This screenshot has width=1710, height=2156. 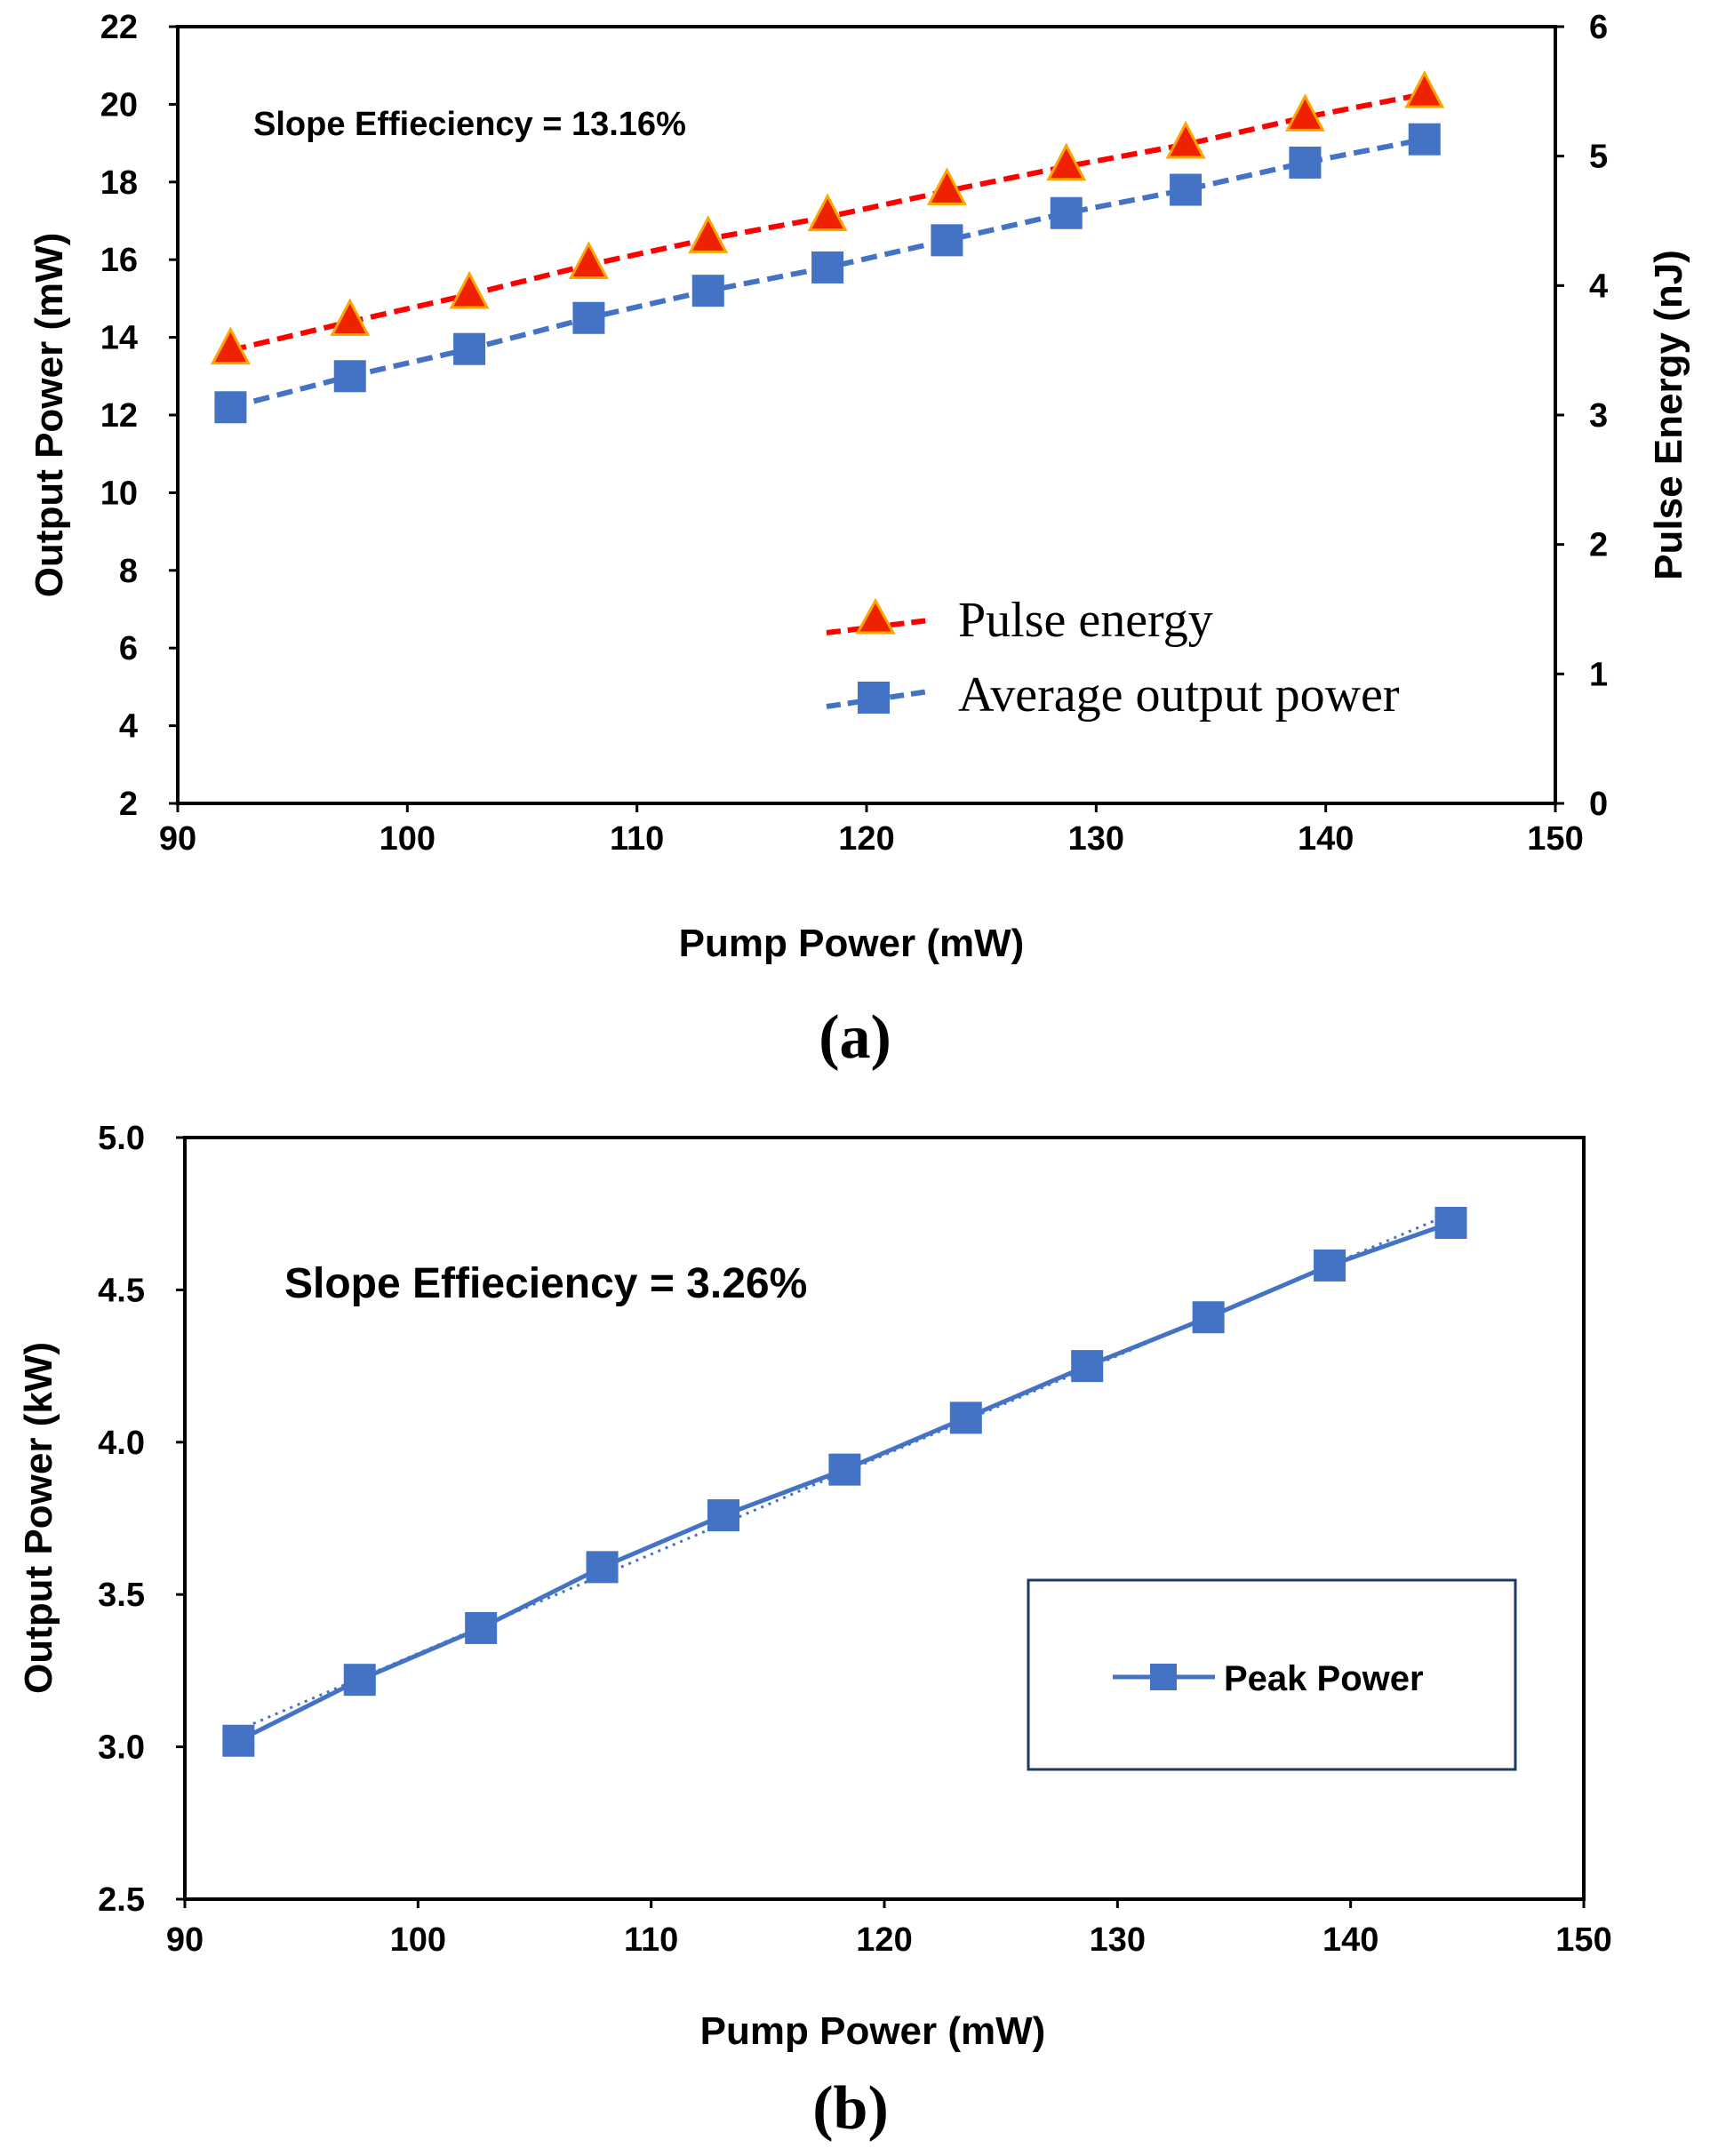 What do you see at coordinates (874, 698) in the screenshot?
I see `legend-average-output-power-marker` at bounding box center [874, 698].